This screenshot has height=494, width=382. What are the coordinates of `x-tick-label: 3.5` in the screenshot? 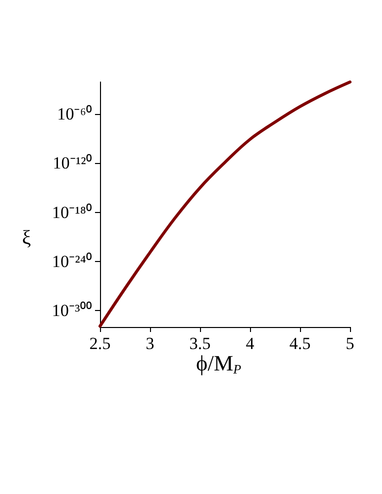 It's located at (200, 343).